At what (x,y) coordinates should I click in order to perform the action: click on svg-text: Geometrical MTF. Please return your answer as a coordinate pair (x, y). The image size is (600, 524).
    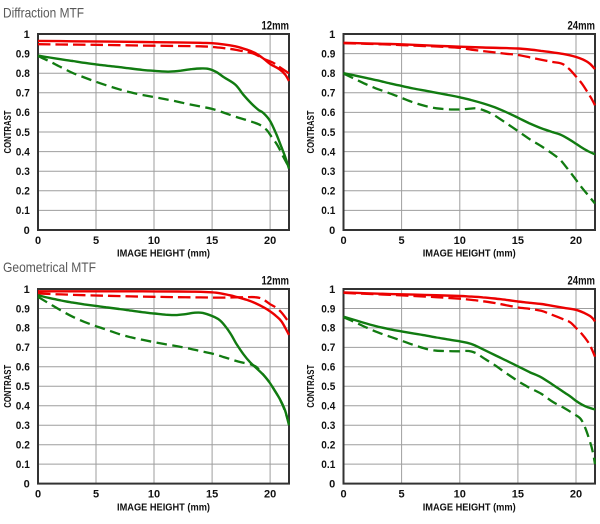
    Looking at the image, I should click on (49, 267).